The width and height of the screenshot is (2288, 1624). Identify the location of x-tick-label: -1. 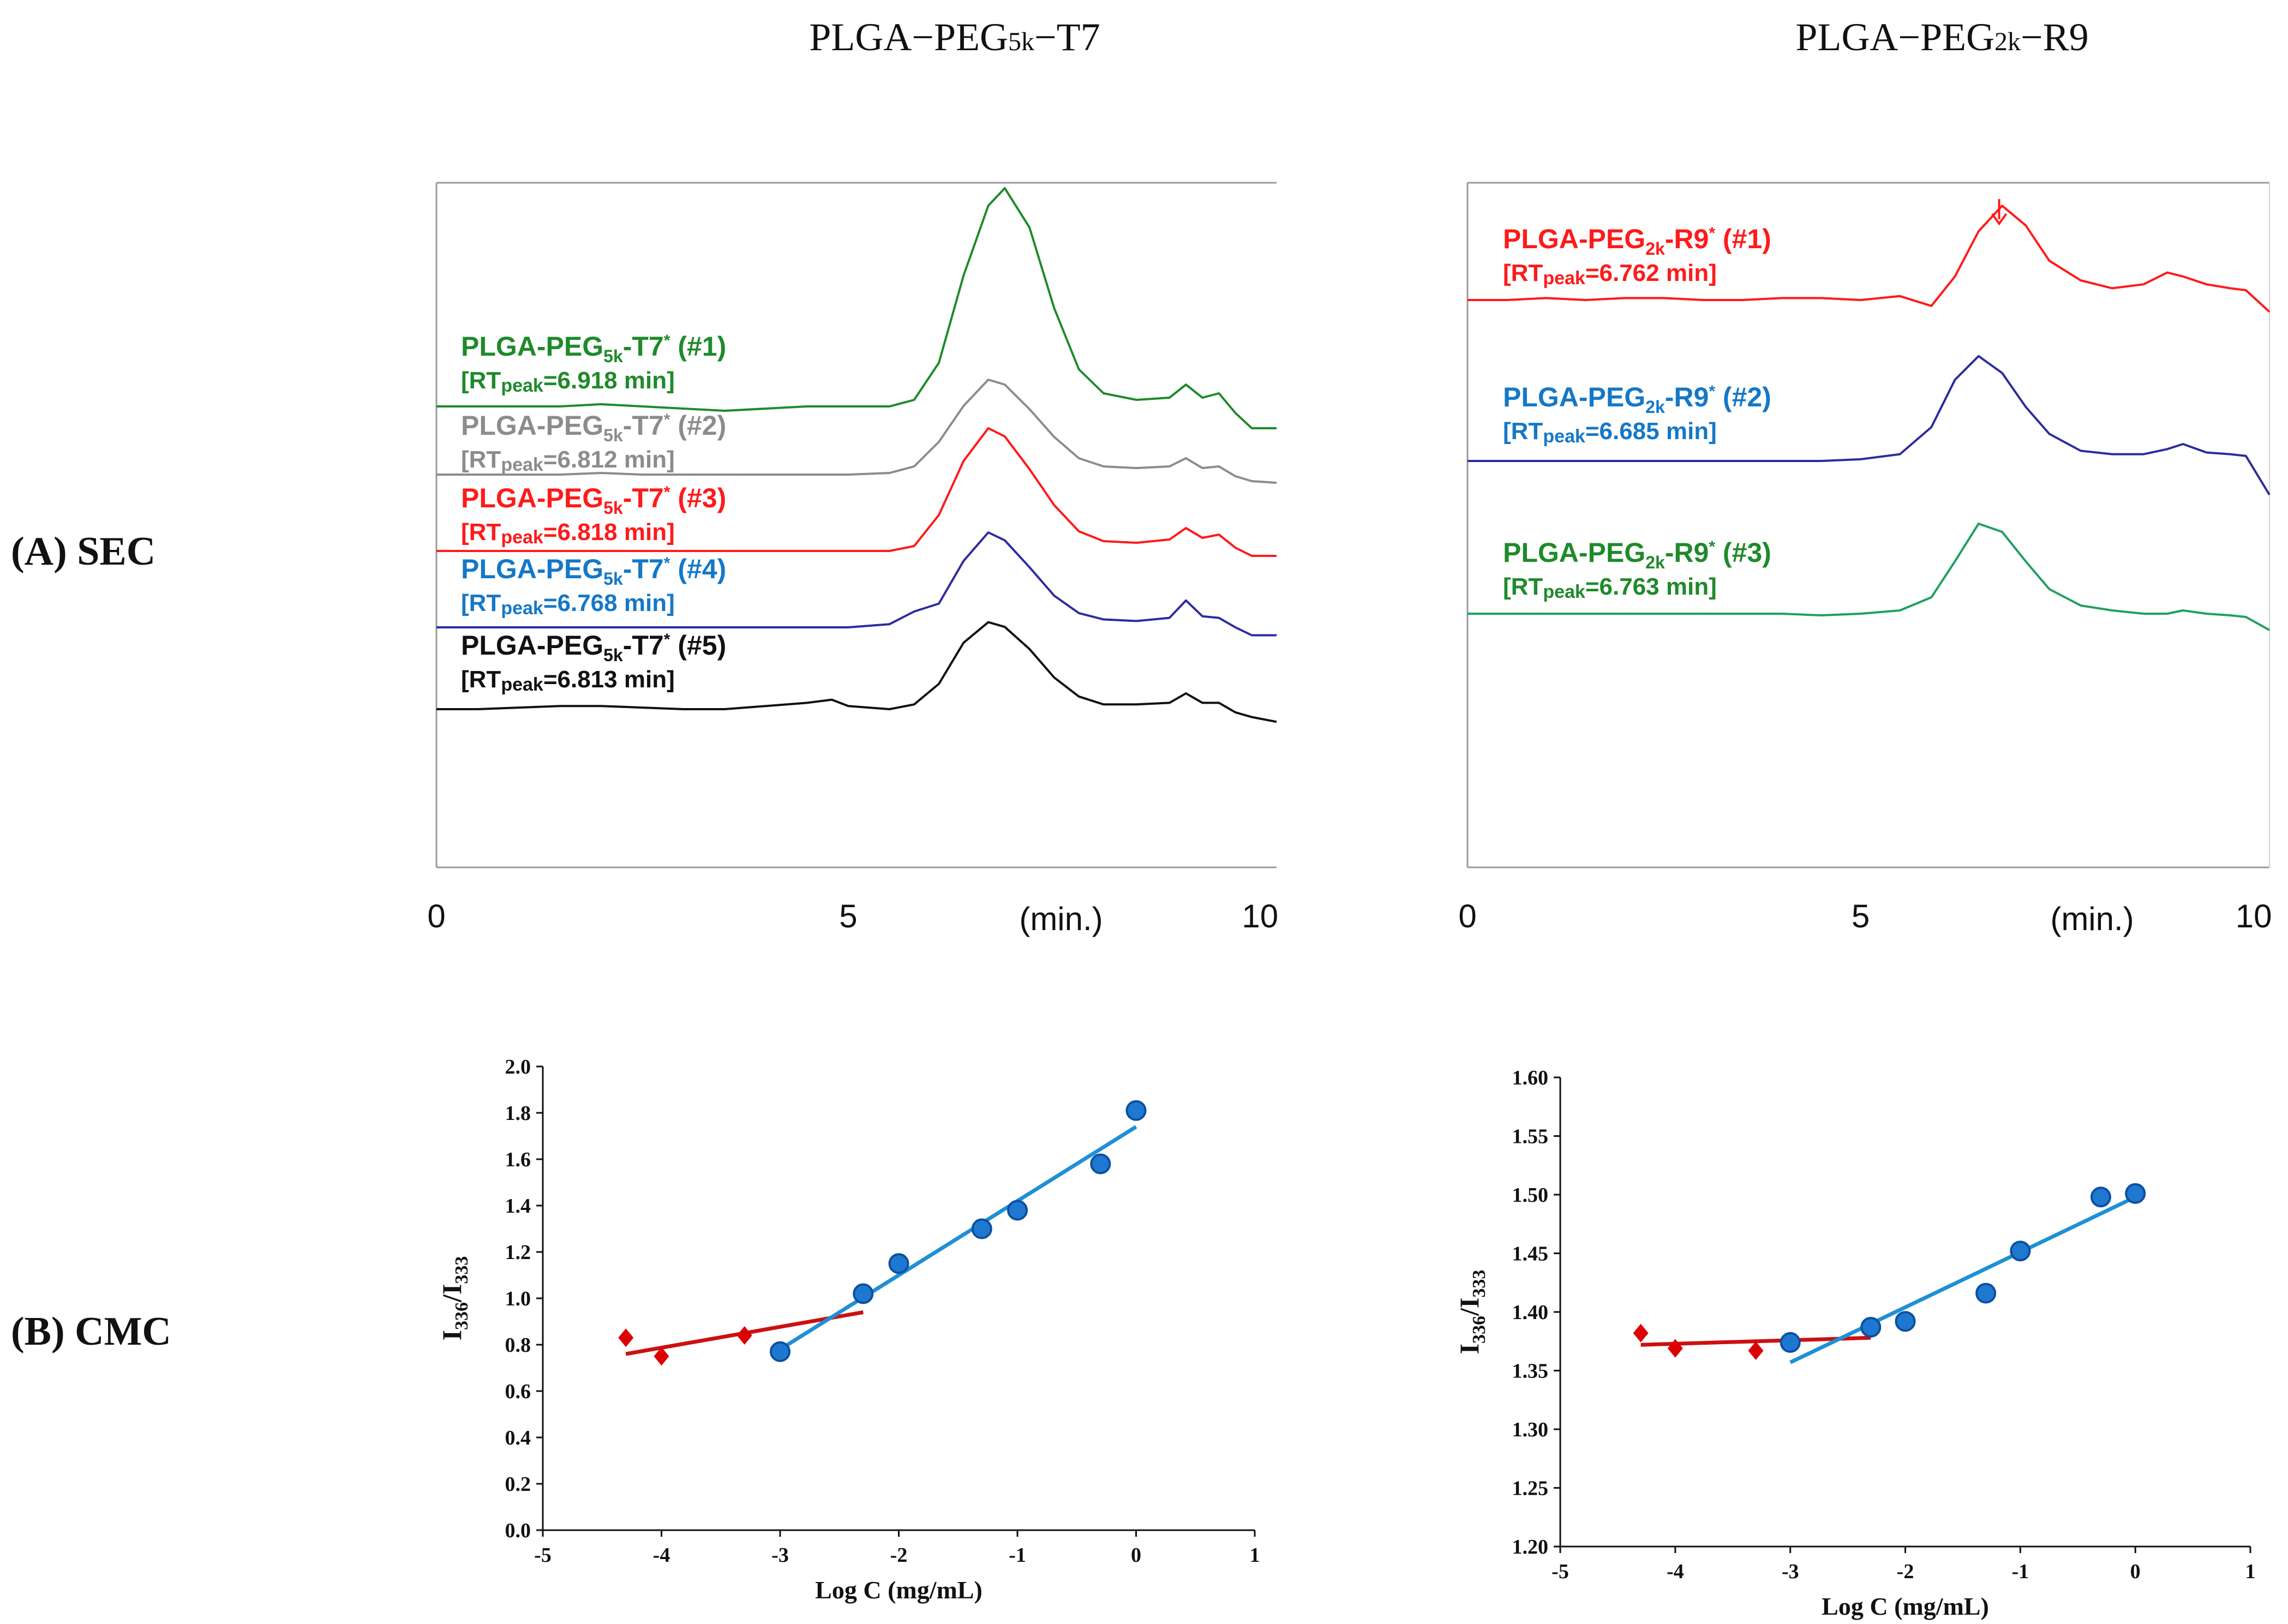
(2021, 1571).